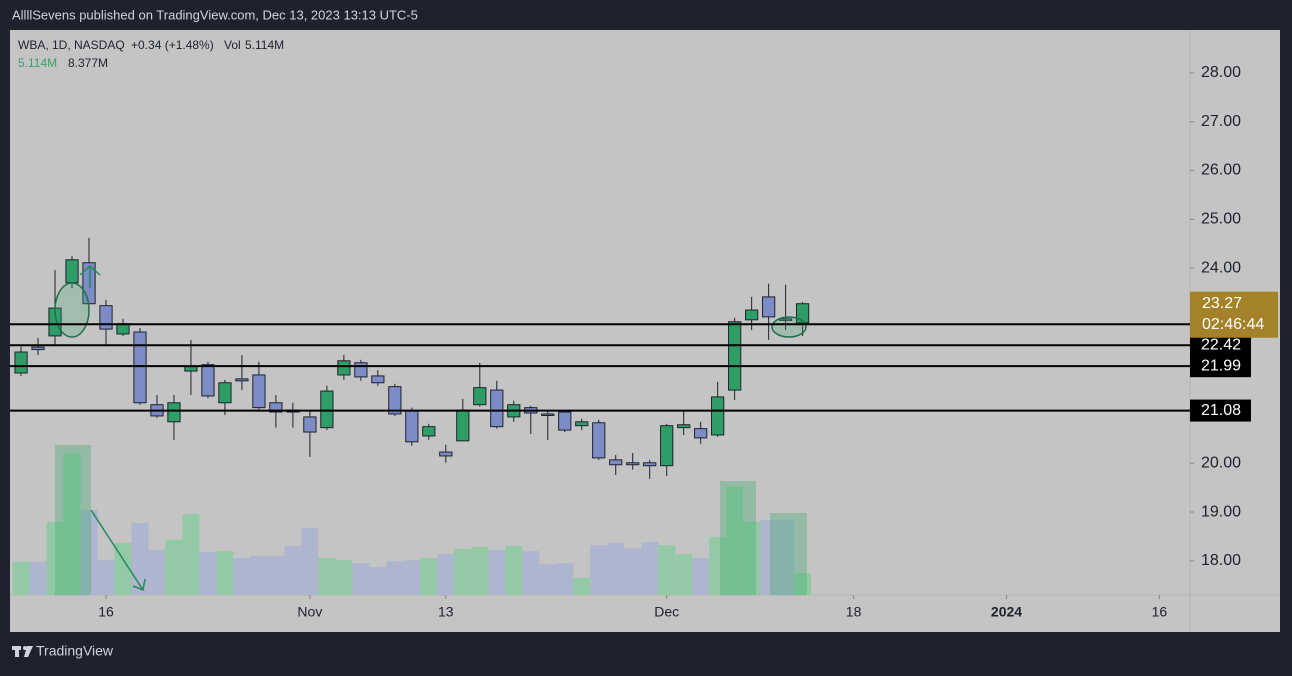  Describe the element at coordinates (789, 327) in the screenshot. I see `ellipse-annotation` at that location.